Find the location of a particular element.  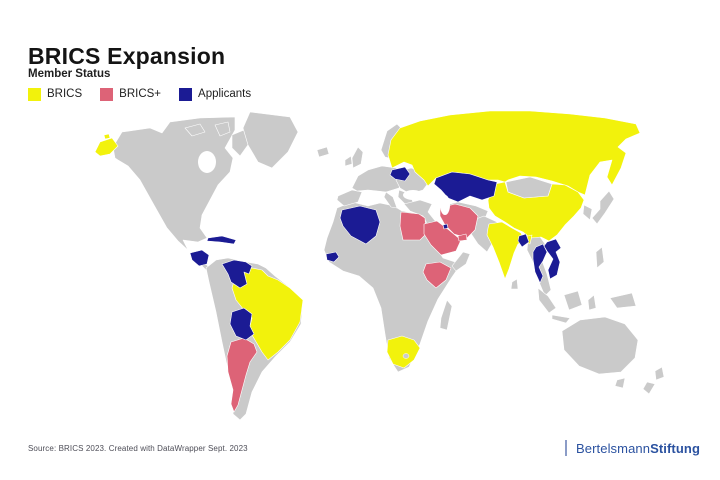

bertelsmann-stiftung-logo: BertelsmannStiftung is located at coordinates (632, 448).